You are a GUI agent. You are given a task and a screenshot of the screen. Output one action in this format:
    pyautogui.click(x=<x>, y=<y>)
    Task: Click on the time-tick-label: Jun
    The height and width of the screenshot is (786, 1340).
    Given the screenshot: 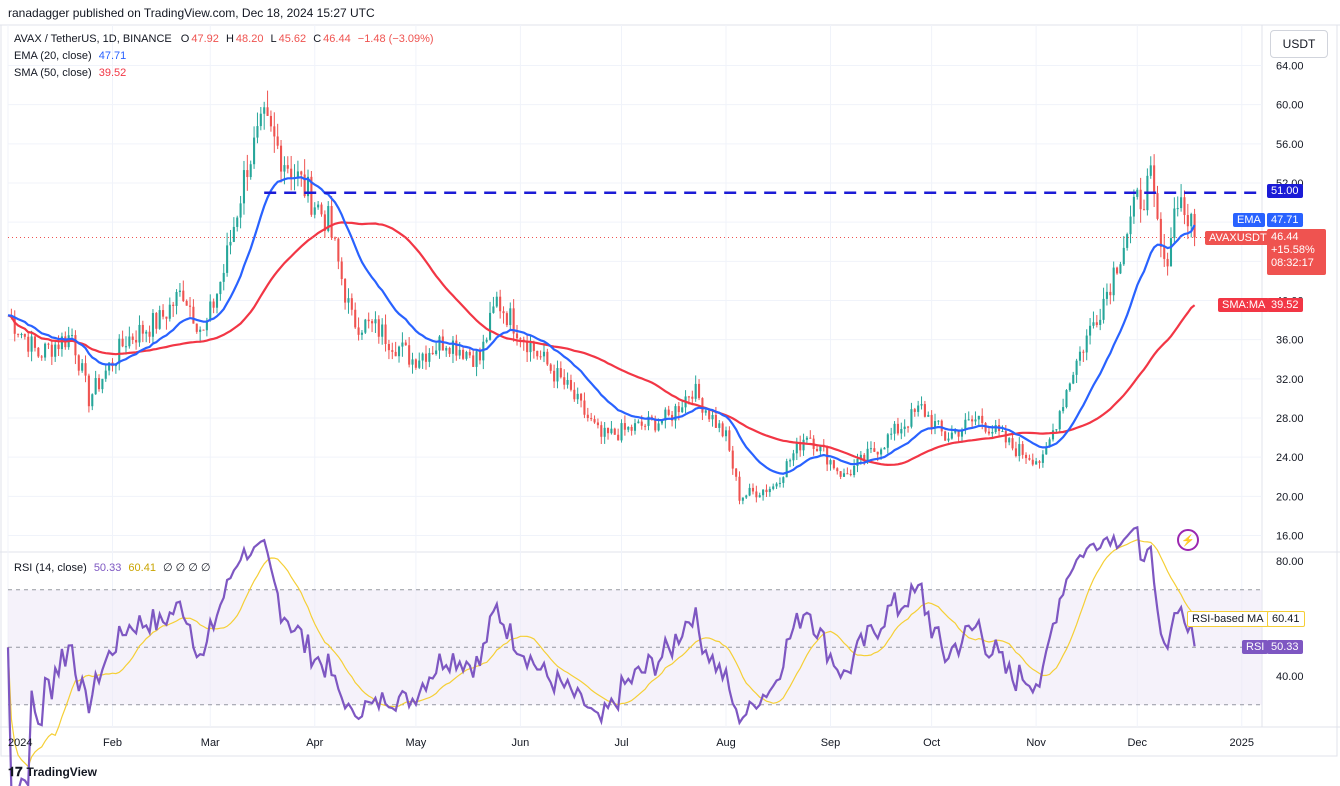 What is the action you would take?
    pyautogui.click(x=521, y=743)
    